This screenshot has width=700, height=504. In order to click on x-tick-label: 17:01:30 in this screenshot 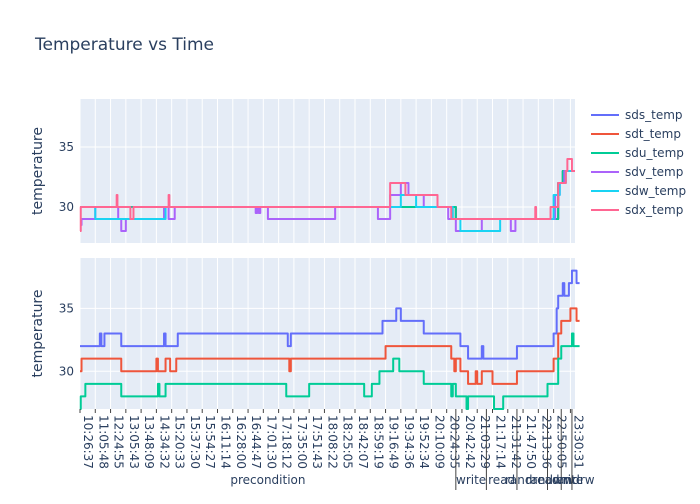, I will do `click(271, 442)`.